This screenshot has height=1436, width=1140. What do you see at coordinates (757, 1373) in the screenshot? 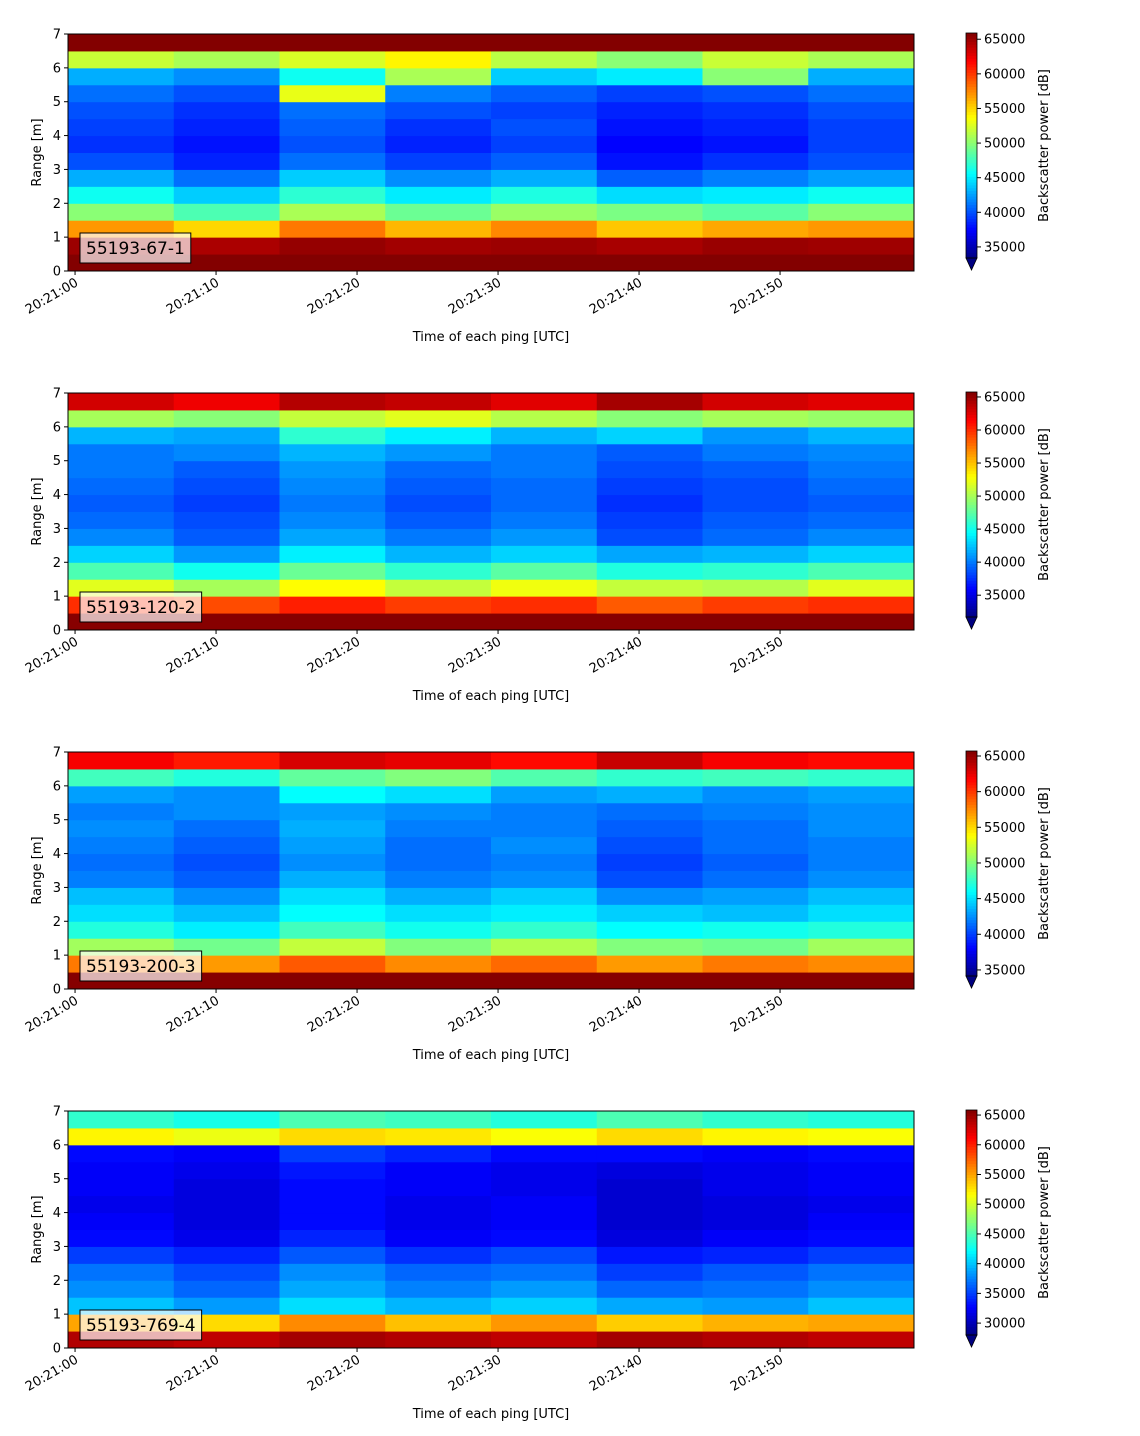
I see `x-tick-label: 20:21:50` at bounding box center [757, 1373].